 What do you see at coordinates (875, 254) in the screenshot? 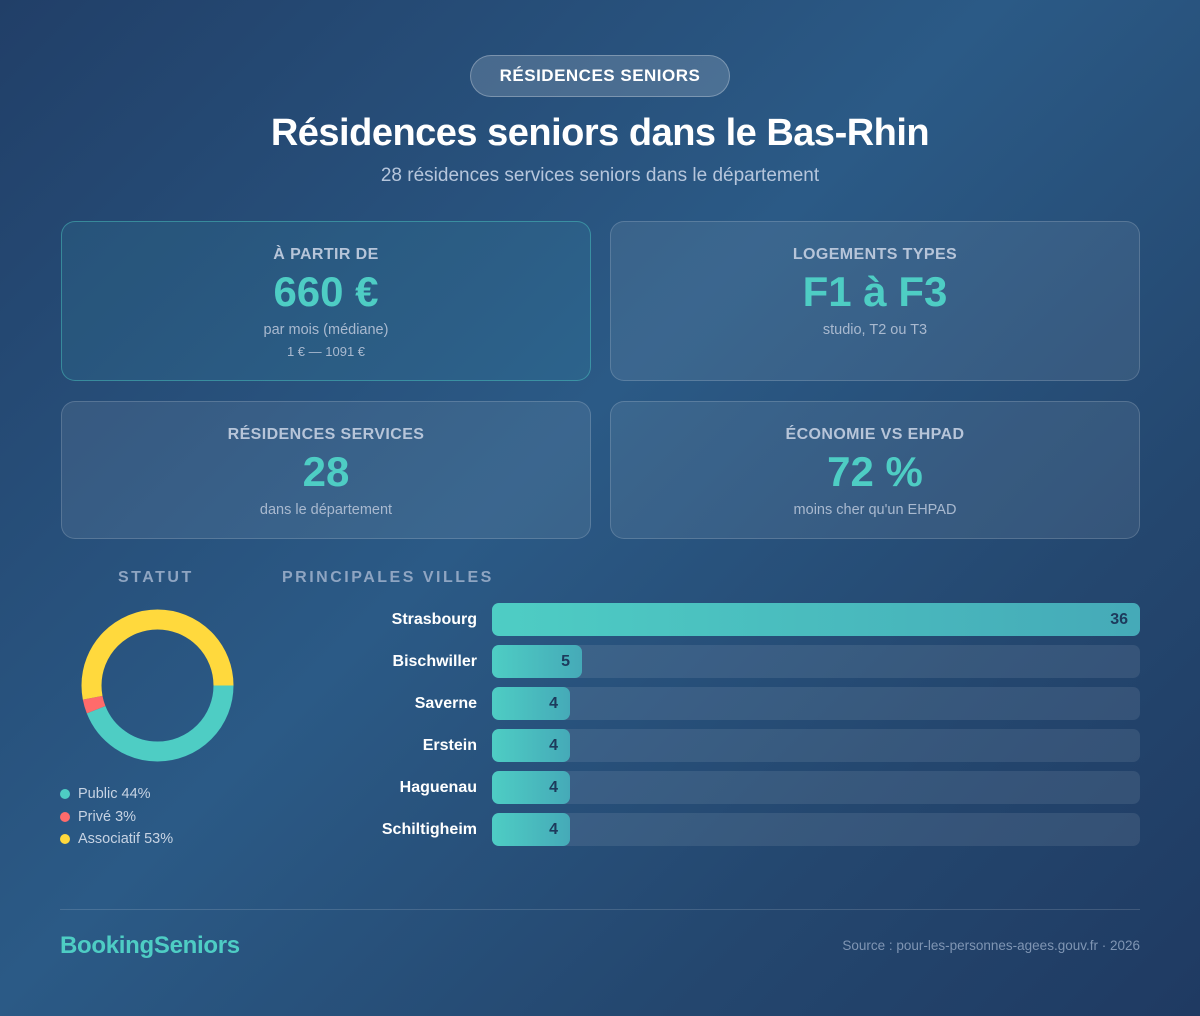
I see `card-label: LOGEMENTS TYPES` at bounding box center [875, 254].